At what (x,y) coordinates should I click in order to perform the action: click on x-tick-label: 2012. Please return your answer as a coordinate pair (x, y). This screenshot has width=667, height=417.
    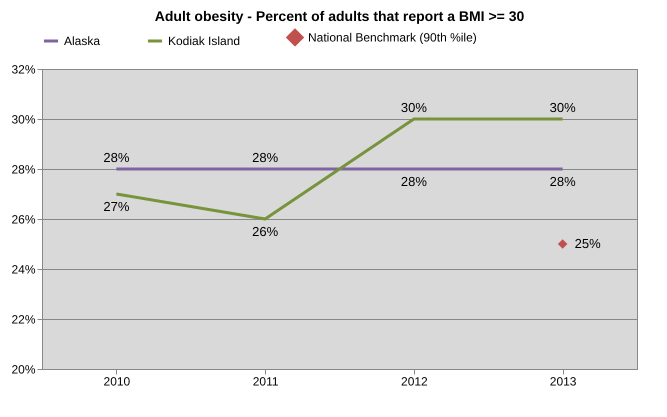
    Looking at the image, I should click on (414, 381).